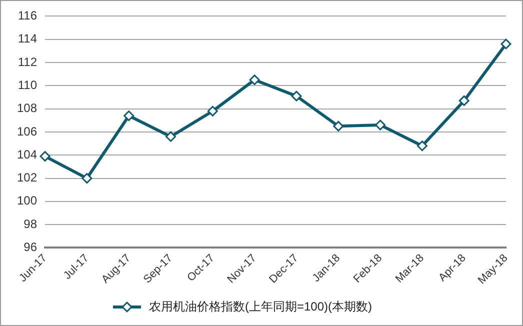 This screenshot has height=326, width=523. What do you see at coordinates (31, 223) in the screenshot?
I see `y-tick-label: 98` at bounding box center [31, 223].